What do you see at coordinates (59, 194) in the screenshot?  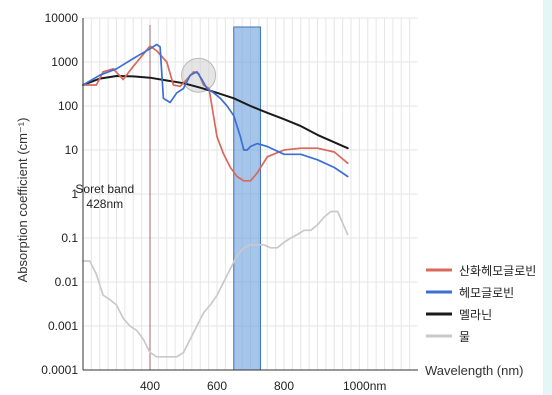 I see `y-tick-labels: 10000 1000 100 10 1 0.1 0.01 0.001 0.0001` at bounding box center [59, 194].